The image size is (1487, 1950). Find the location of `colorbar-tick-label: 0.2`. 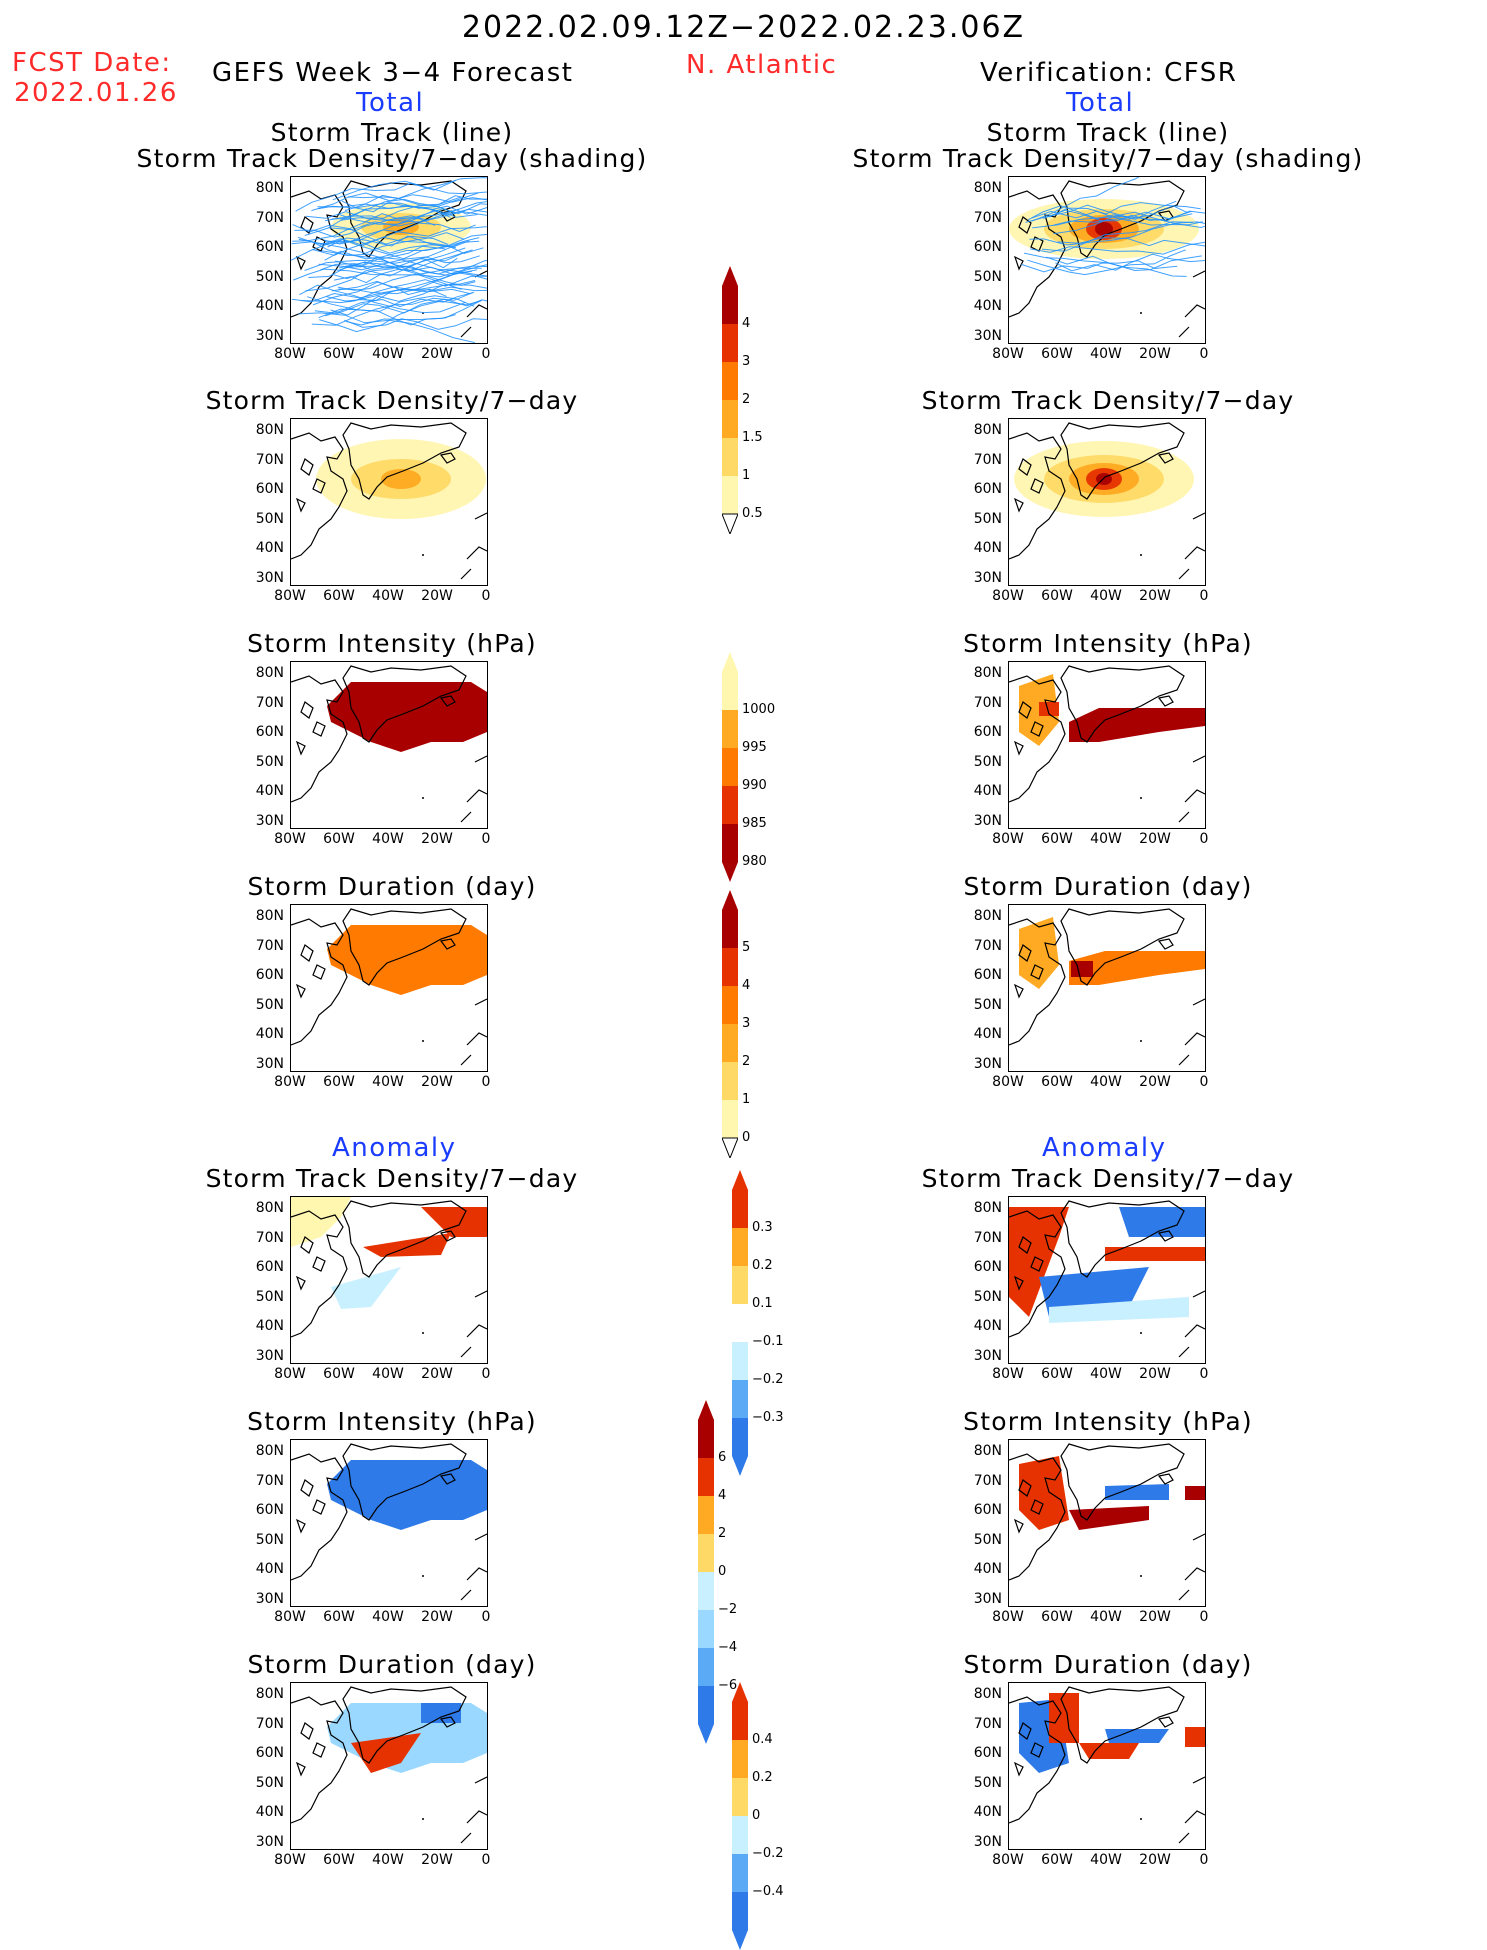

colorbar-tick-label: 0.2 is located at coordinates (762, 1265).